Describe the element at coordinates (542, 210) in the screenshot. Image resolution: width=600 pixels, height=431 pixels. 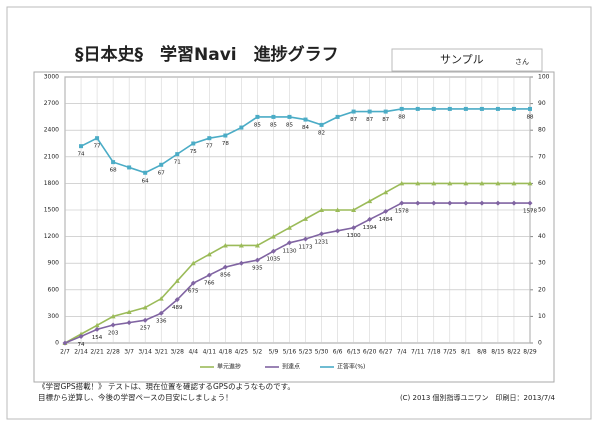
I see `y2-tick-label: 50` at that location.